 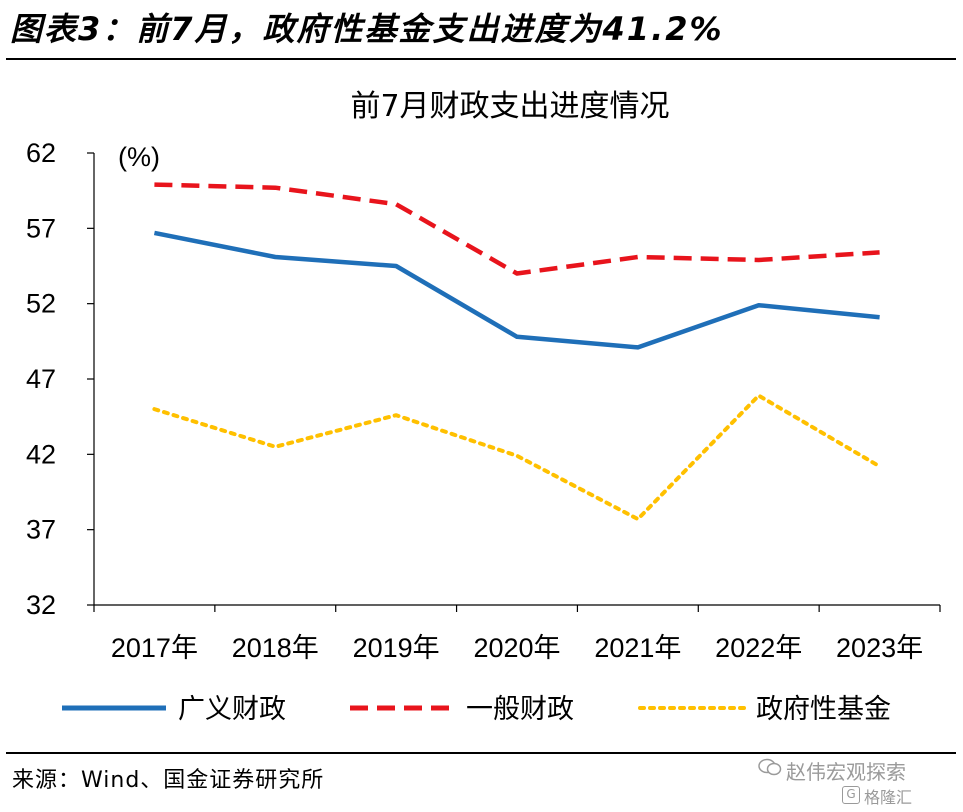 I want to click on watermark-account: 赵伟宏观探索, so click(x=846, y=772).